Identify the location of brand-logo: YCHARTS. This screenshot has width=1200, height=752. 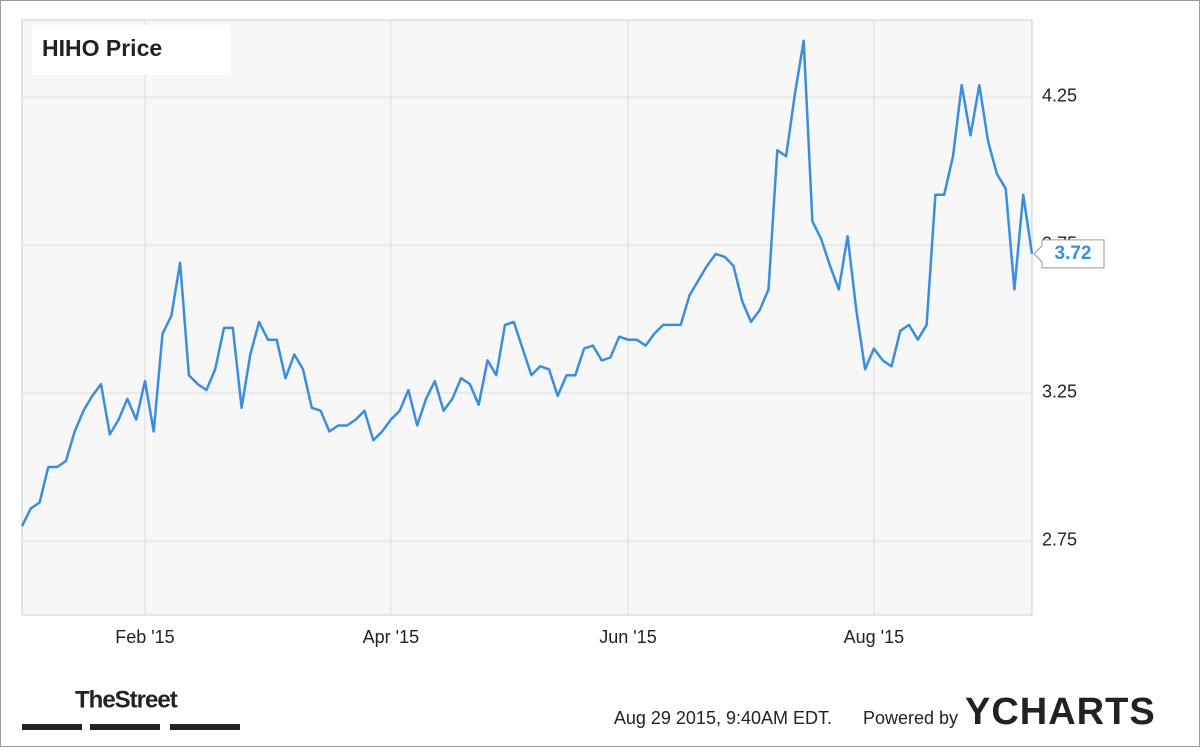
(1060, 712).